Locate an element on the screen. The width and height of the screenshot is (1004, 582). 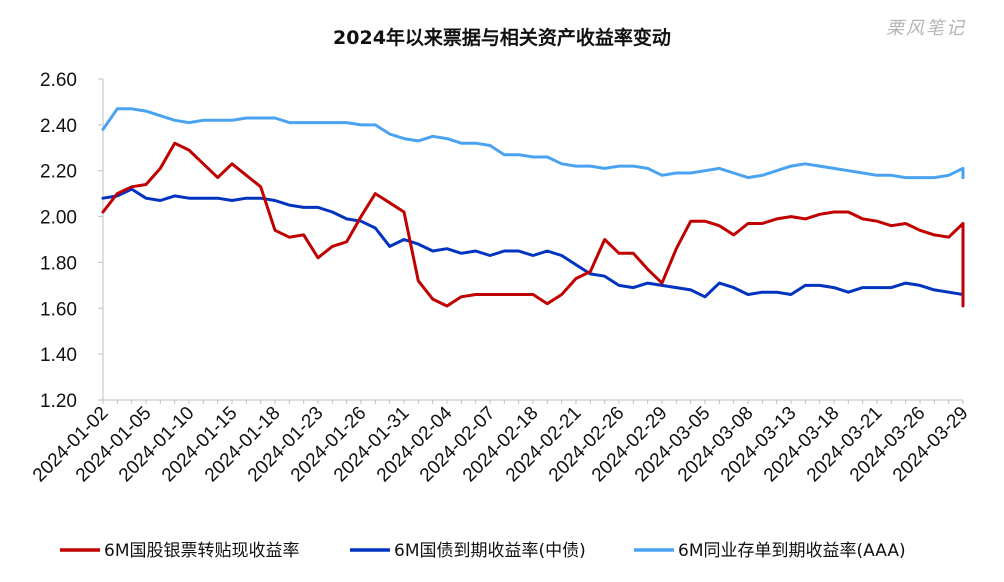
y-tick-label: 1.20 is located at coordinates (58, 401).